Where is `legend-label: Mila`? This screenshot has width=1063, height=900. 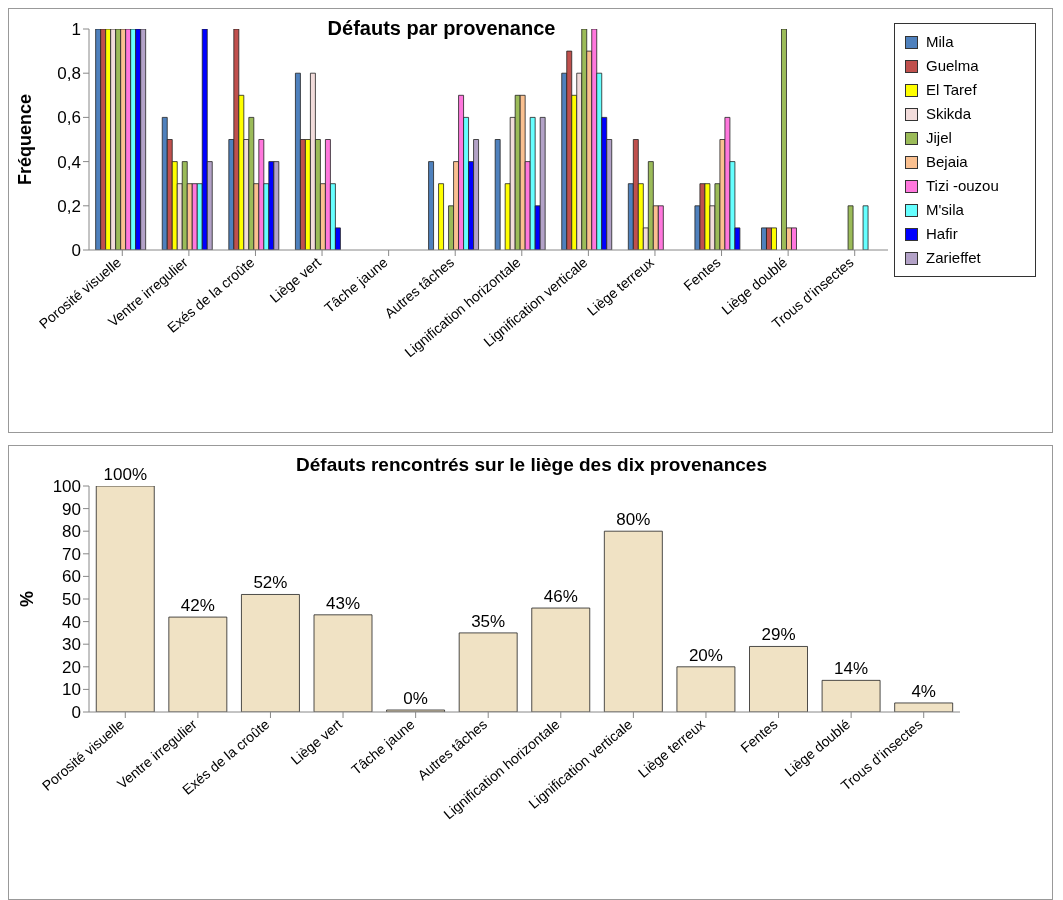 legend-label: Mila is located at coordinates (940, 42).